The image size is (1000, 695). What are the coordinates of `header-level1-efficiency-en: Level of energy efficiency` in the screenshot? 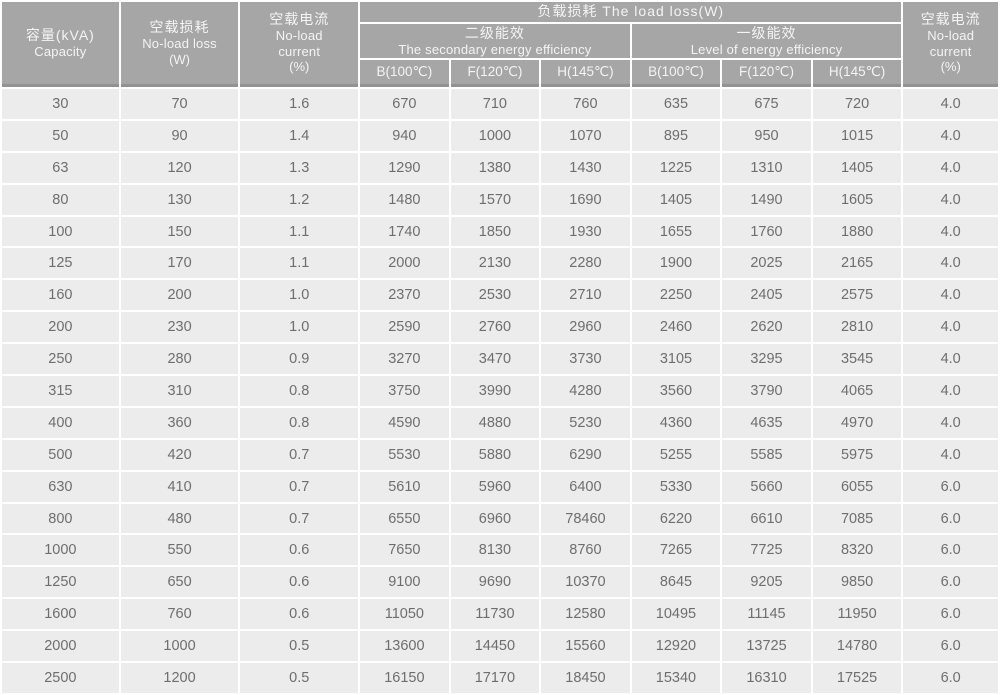 It's located at (766, 49).